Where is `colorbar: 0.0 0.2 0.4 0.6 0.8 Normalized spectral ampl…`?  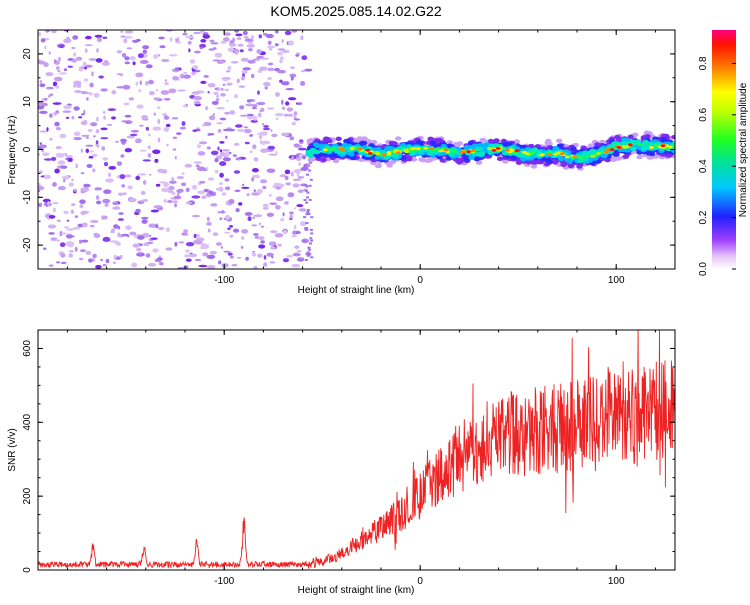 colorbar: 0.0 0.2 0.4 0.6 0.8 Normalized spectral ampl… is located at coordinates (723, 153).